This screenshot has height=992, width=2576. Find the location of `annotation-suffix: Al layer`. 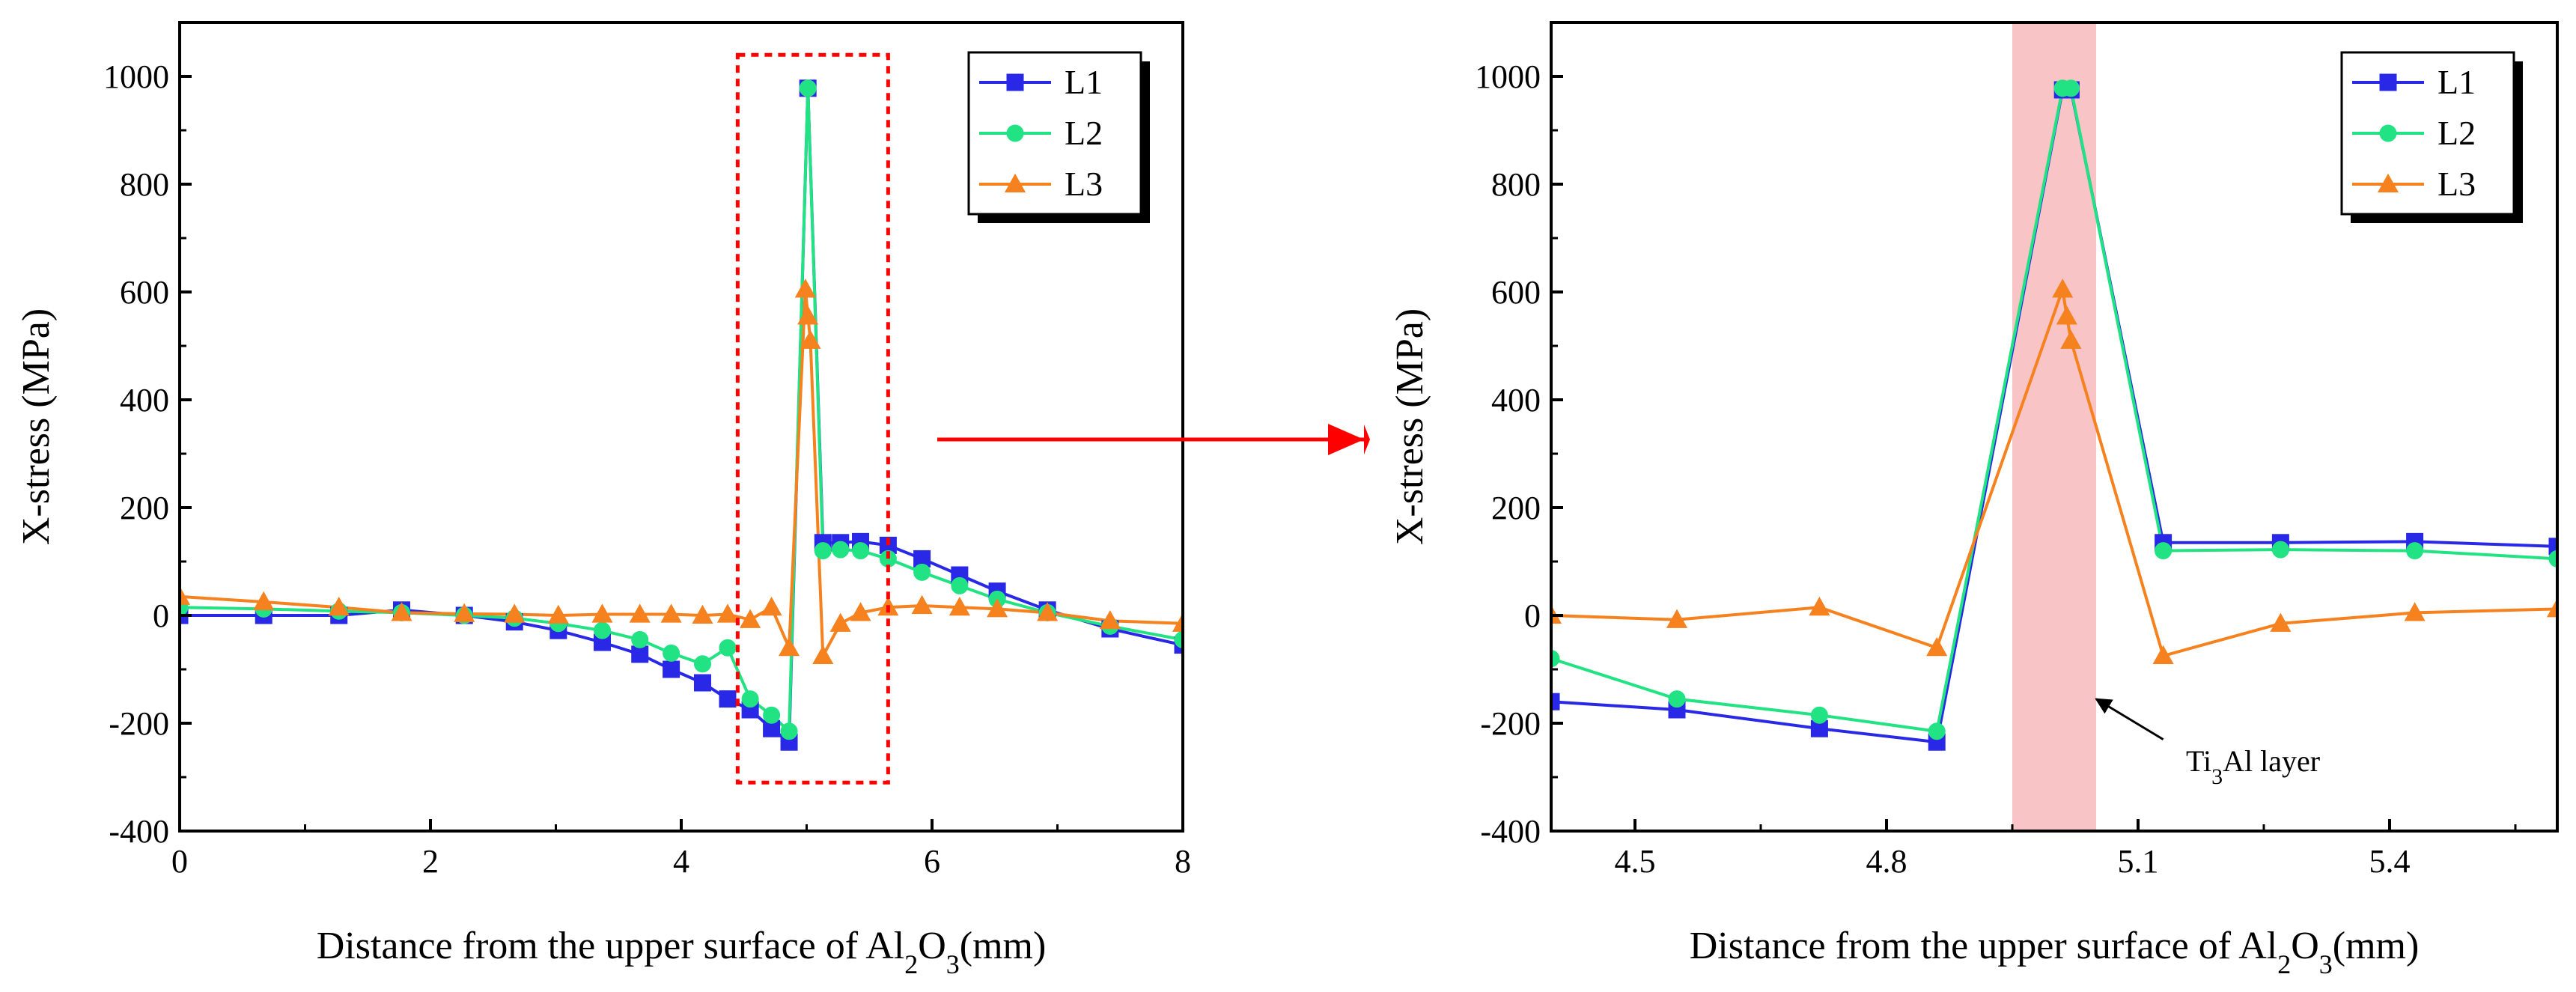

annotation-suffix: Al layer is located at coordinates (2271, 761).